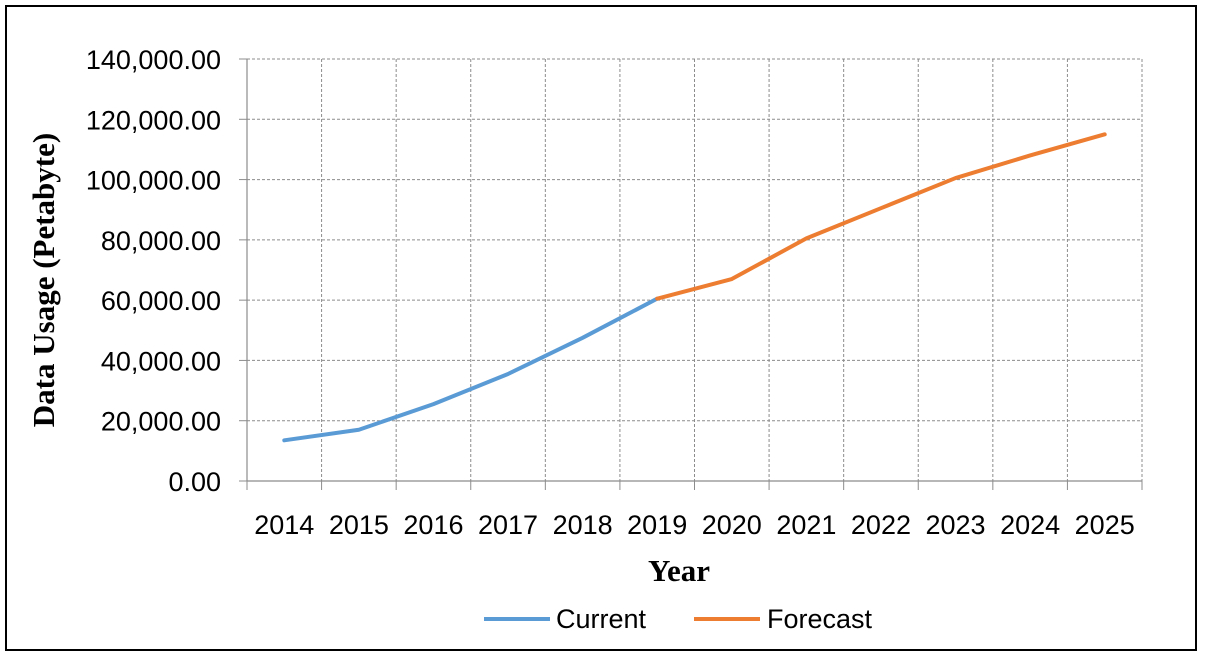 The image size is (1206, 660). I want to click on x-tick-label: 2020, so click(732, 525).